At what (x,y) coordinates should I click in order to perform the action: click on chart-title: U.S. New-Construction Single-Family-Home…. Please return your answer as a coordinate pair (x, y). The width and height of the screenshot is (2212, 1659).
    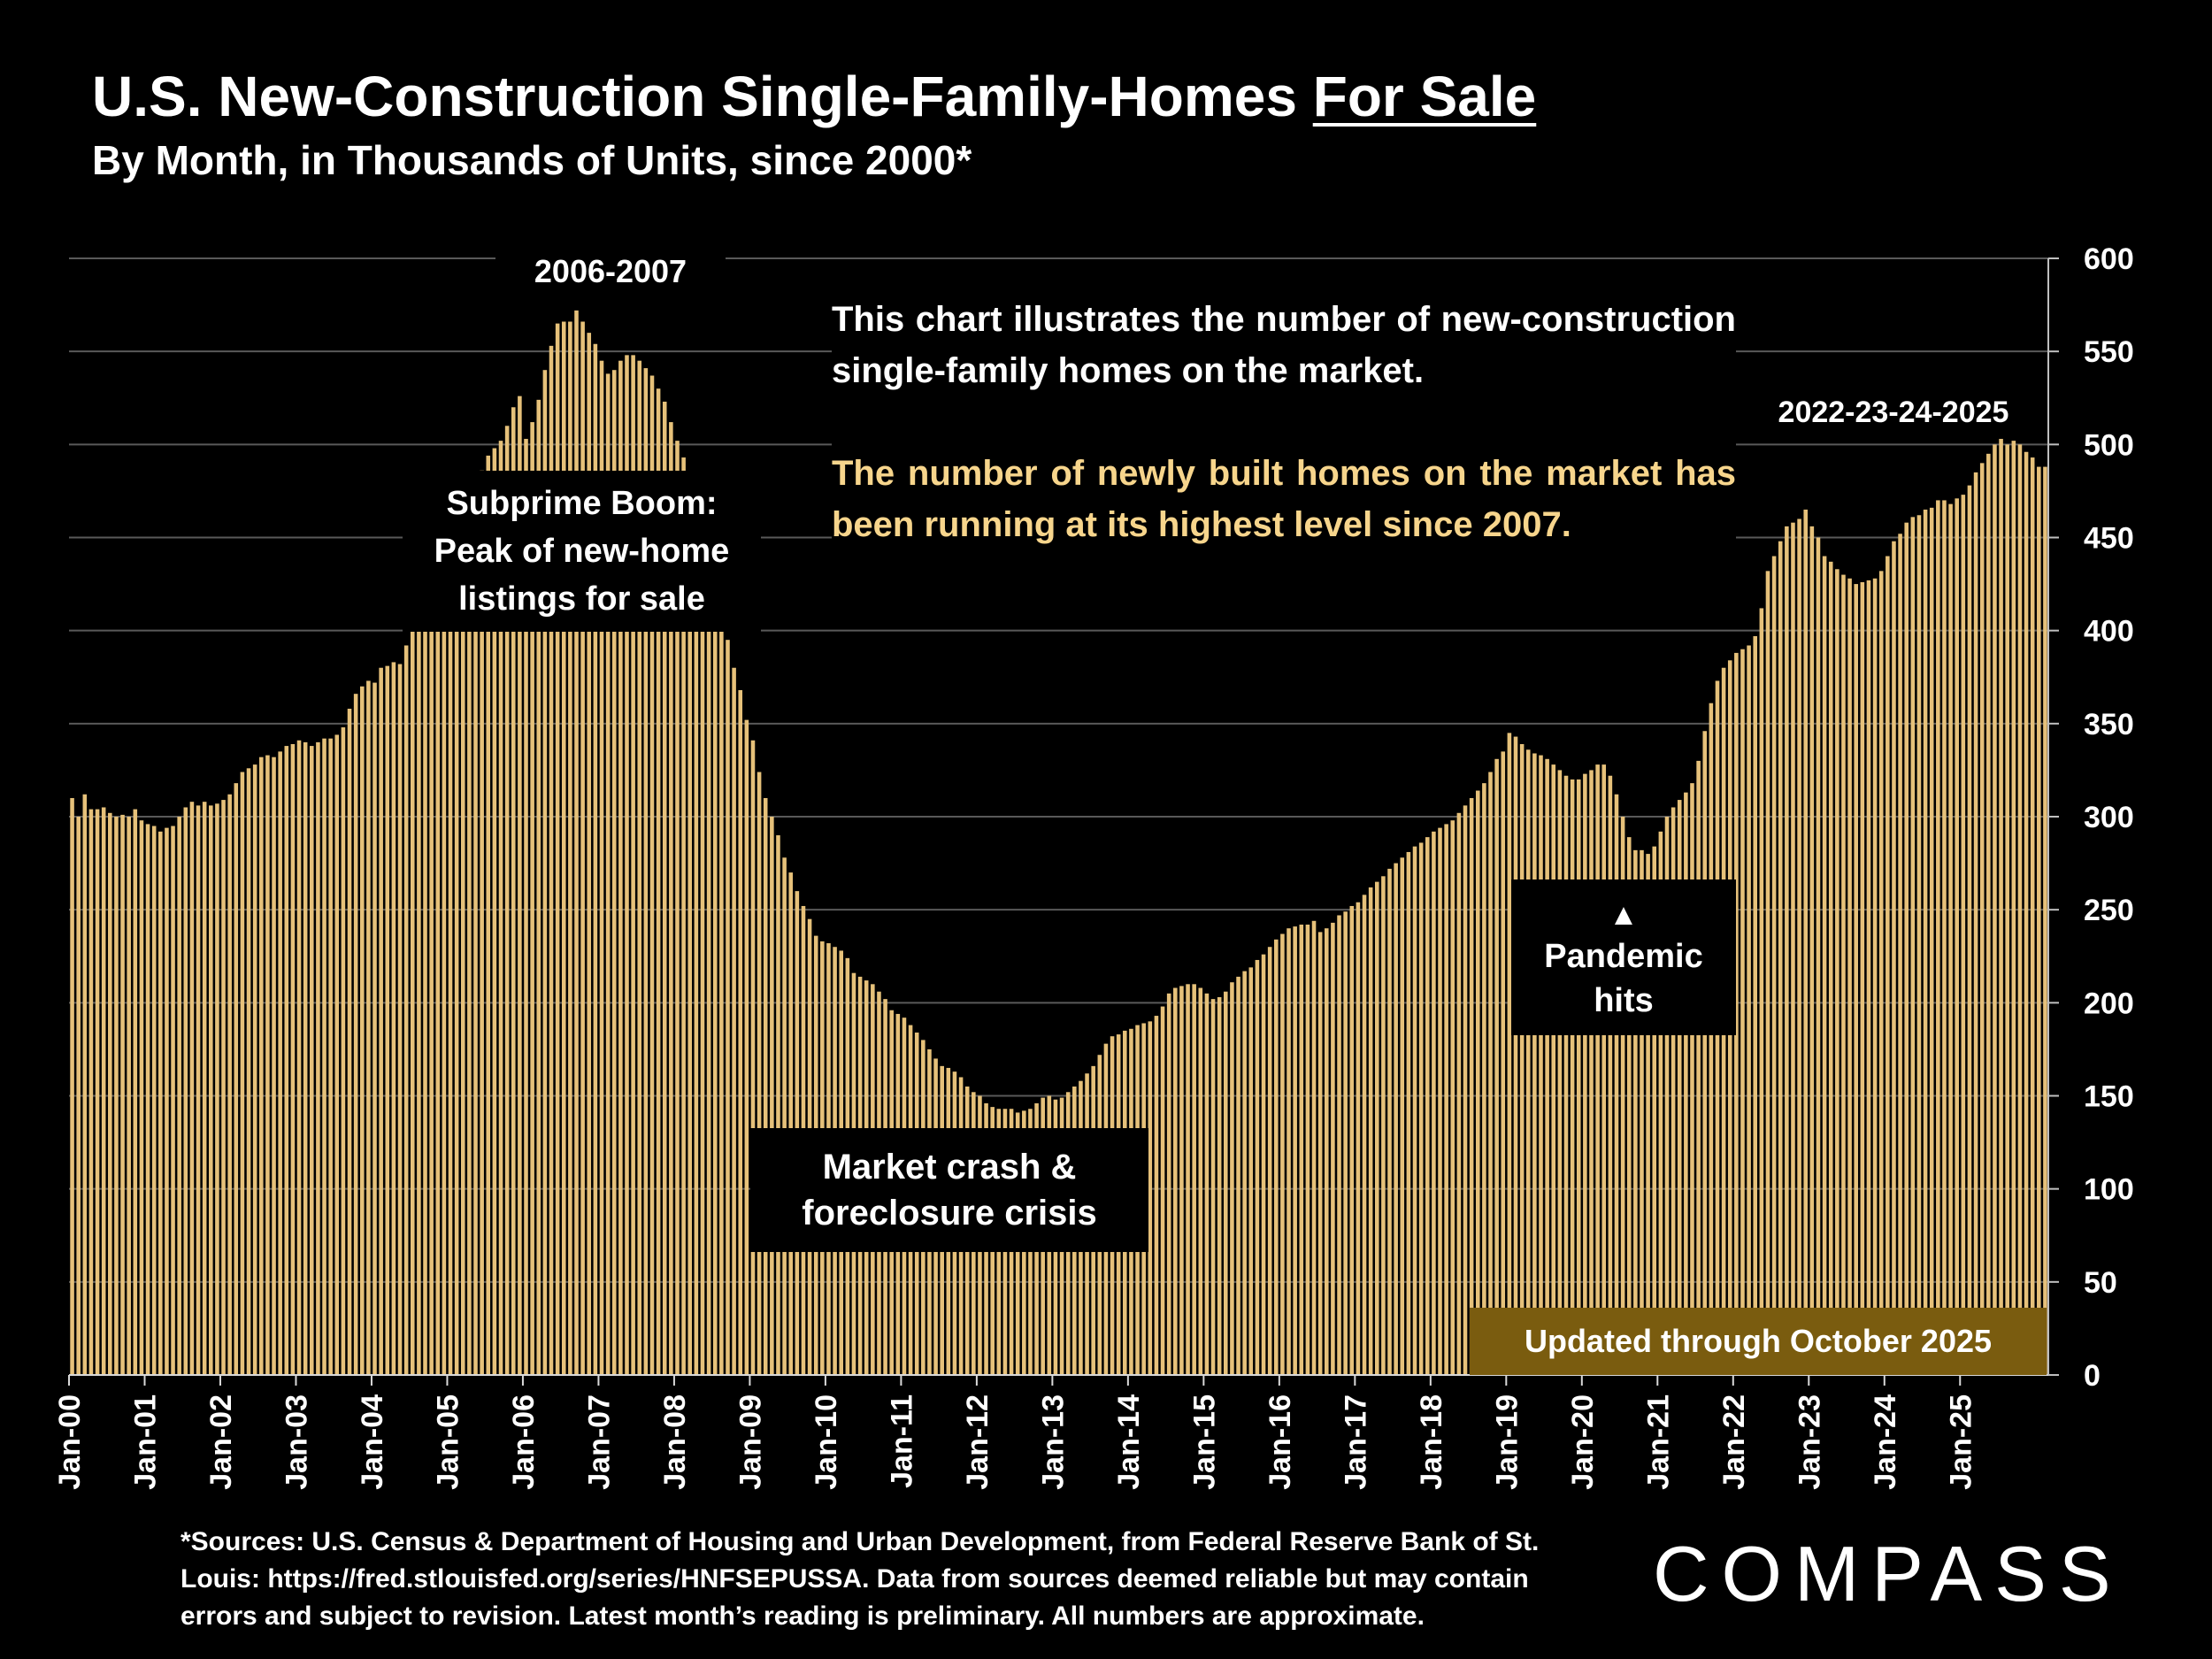
    Looking at the image, I should click on (814, 97).